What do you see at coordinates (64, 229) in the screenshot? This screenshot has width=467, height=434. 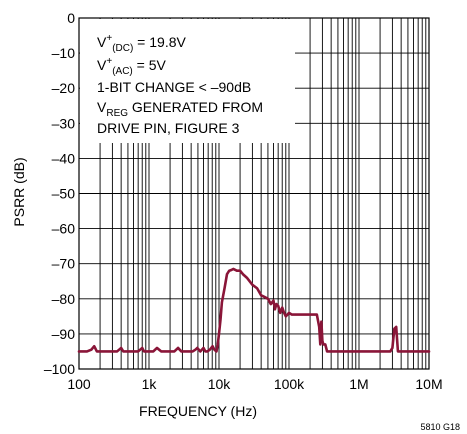 I see `y-tick-label: –60` at bounding box center [64, 229].